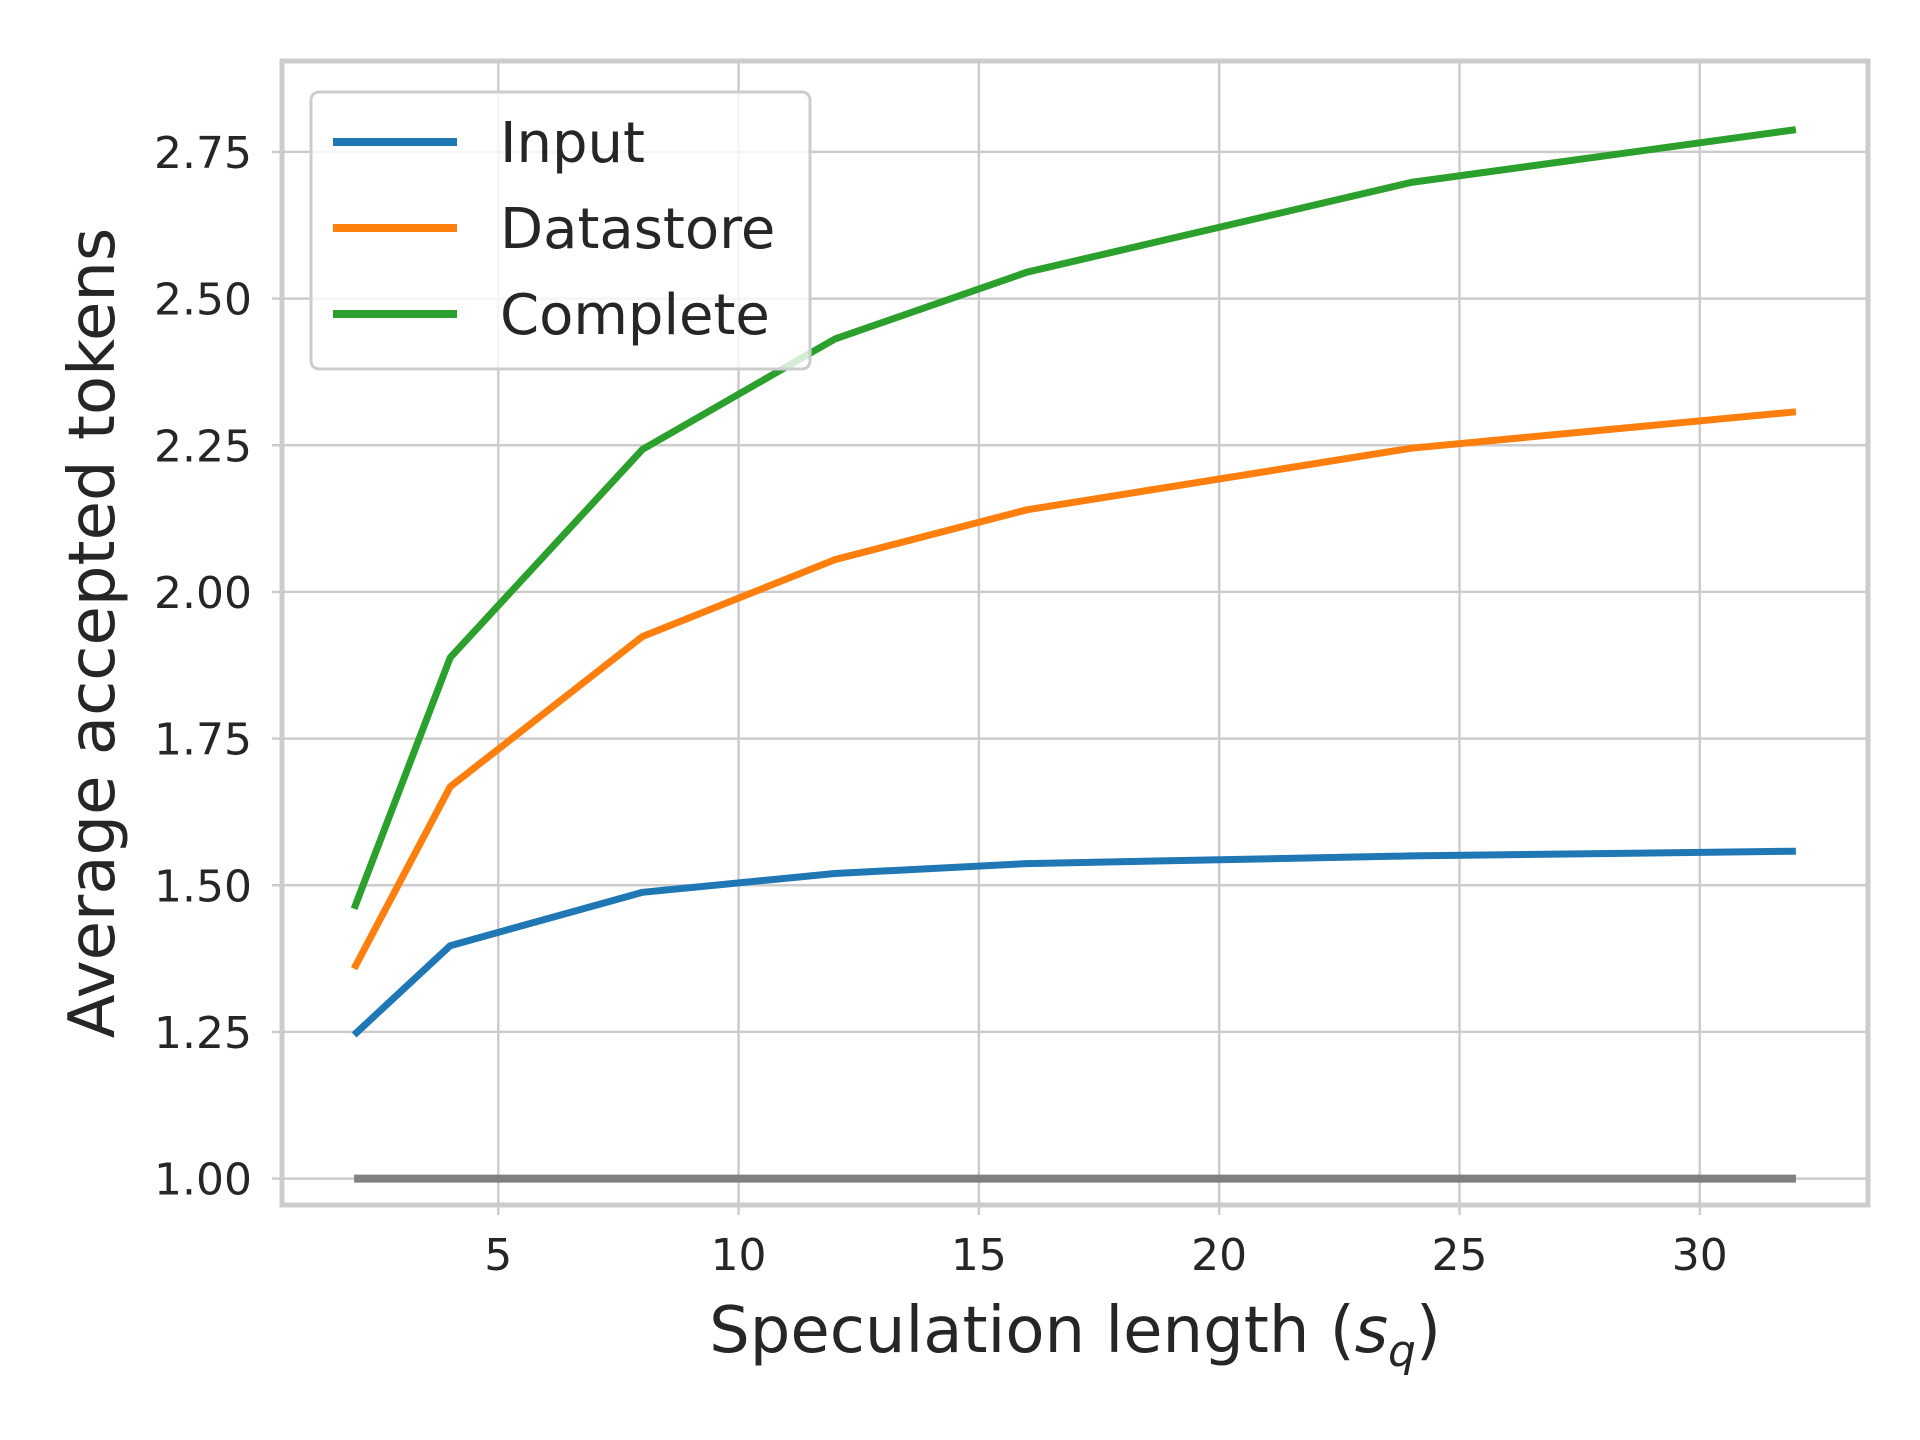 The width and height of the screenshot is (1920, 1440). What do you see at coordinates (203, 1180) in the screenshot?
I see `y-tick-label: 1.00` at bounding box center [203, 1180].